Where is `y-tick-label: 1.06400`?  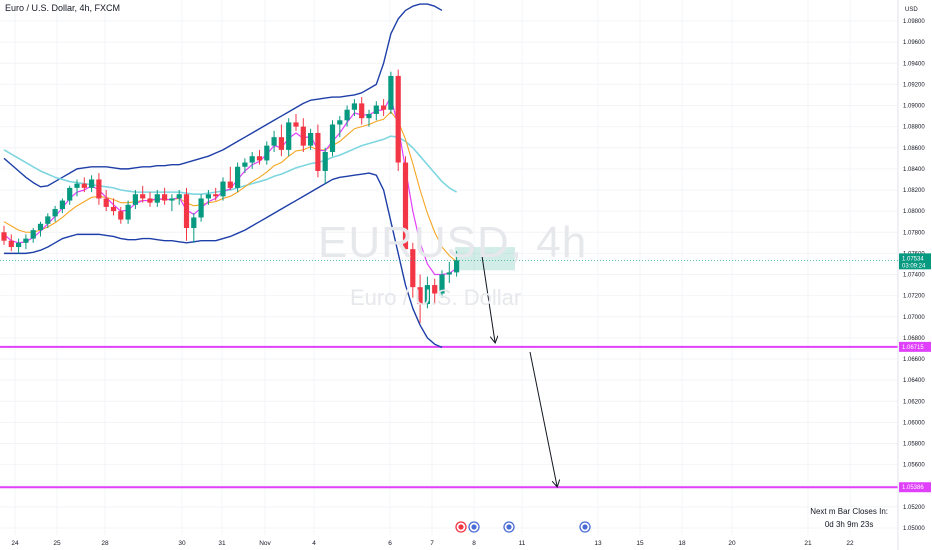
y-tick-label: 1.06400 is located at coordinates (914, 381).